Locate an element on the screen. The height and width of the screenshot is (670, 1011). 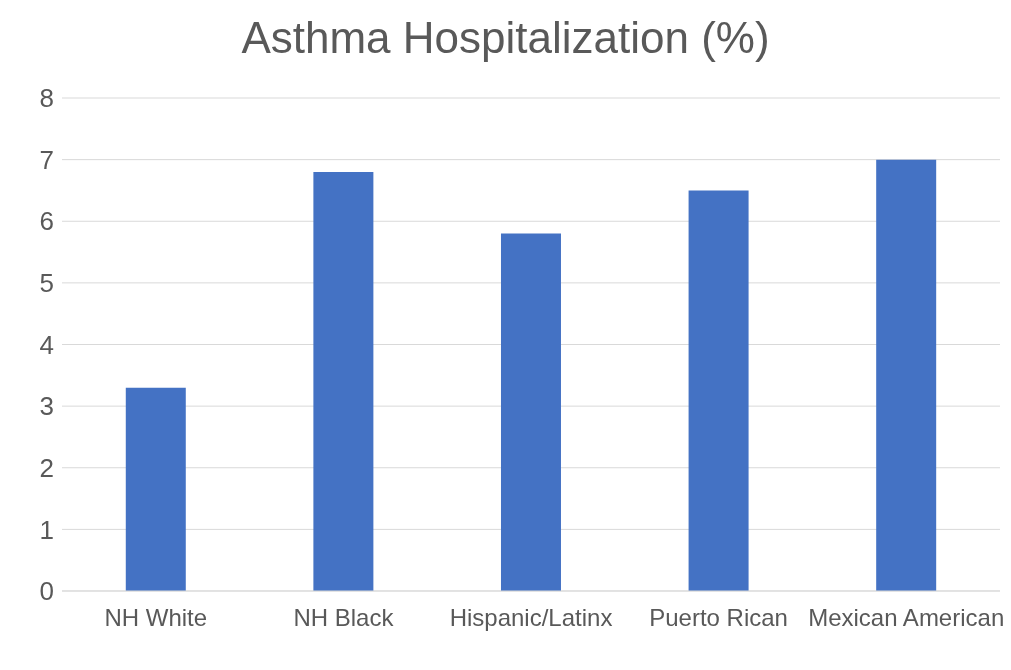
x-tick-label: Hispanic/Latinx is located at coordinates (531, 618).